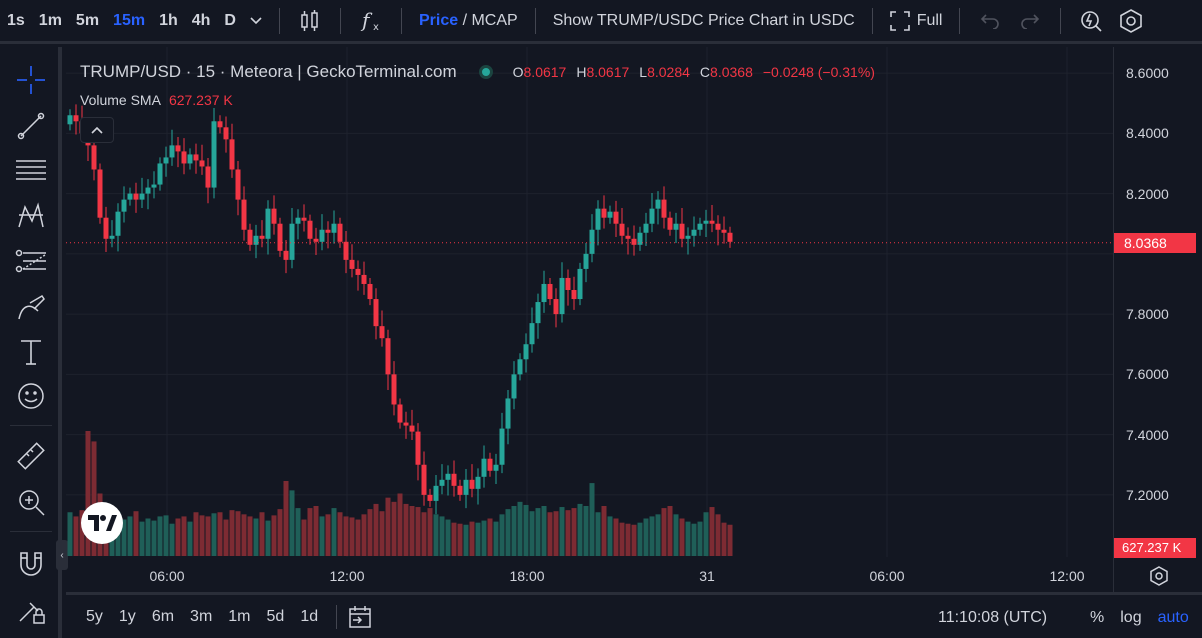 Image resolution: width=1202 pixels, height=638 pixels. Describe the element at coordinates (1173, 617) in the screenshot. I see `auto-scale-toggle: auto` at that location.